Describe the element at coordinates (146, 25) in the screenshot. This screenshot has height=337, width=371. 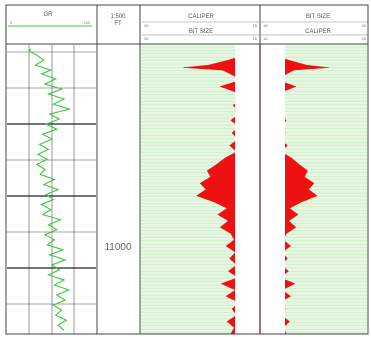
I see `left-track-scale-left-1: 26` at that location.